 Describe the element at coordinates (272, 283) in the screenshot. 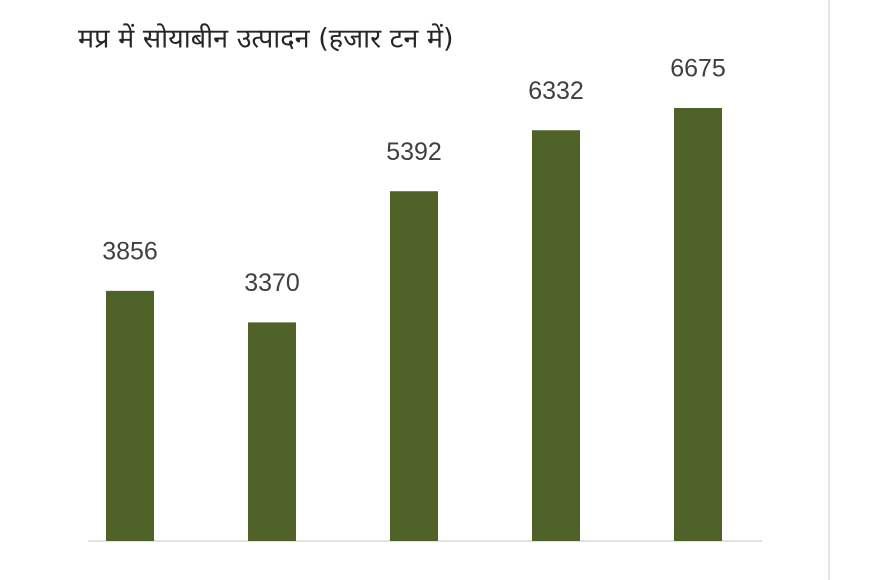

I see `value-label: 3370` at that location.